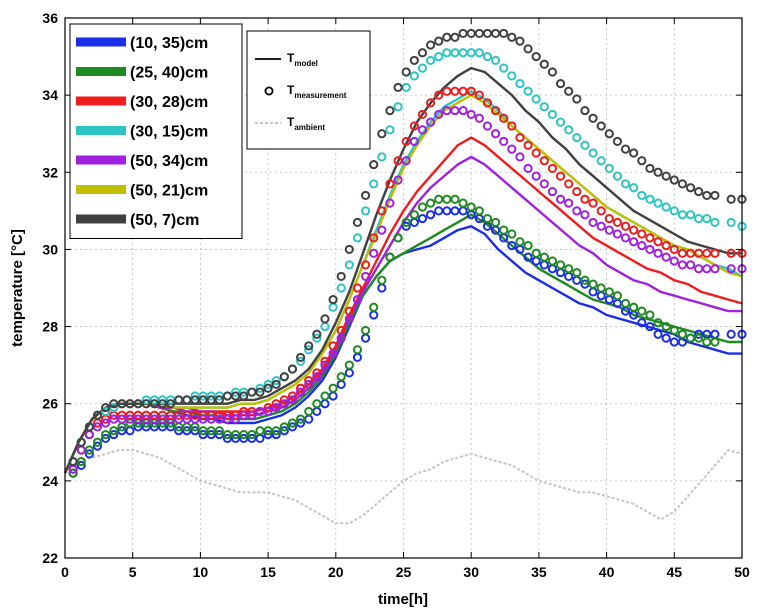 The image size is (759, 615). I want to click on x-tick-label: 50, so click(742, 572).